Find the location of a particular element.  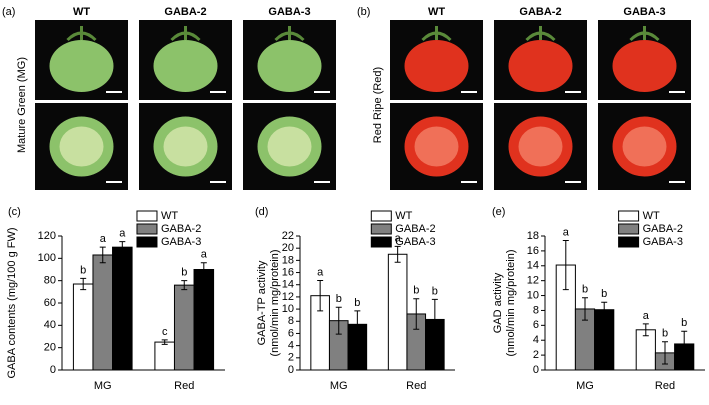

panel-label: (e) is located at coordinates (498, 212).